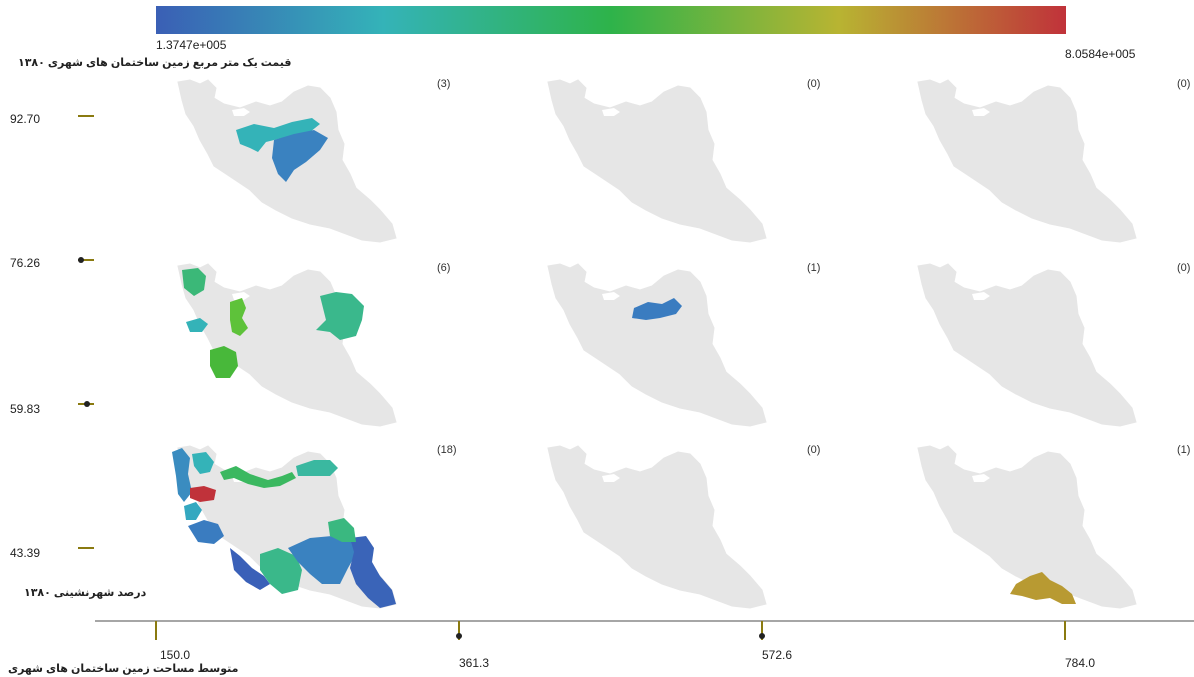 This screenshot has height=677, width=1194. I want to click on y-axis-title: درصد شهرنشینی ۱۳۸۰, so click(85, 593).